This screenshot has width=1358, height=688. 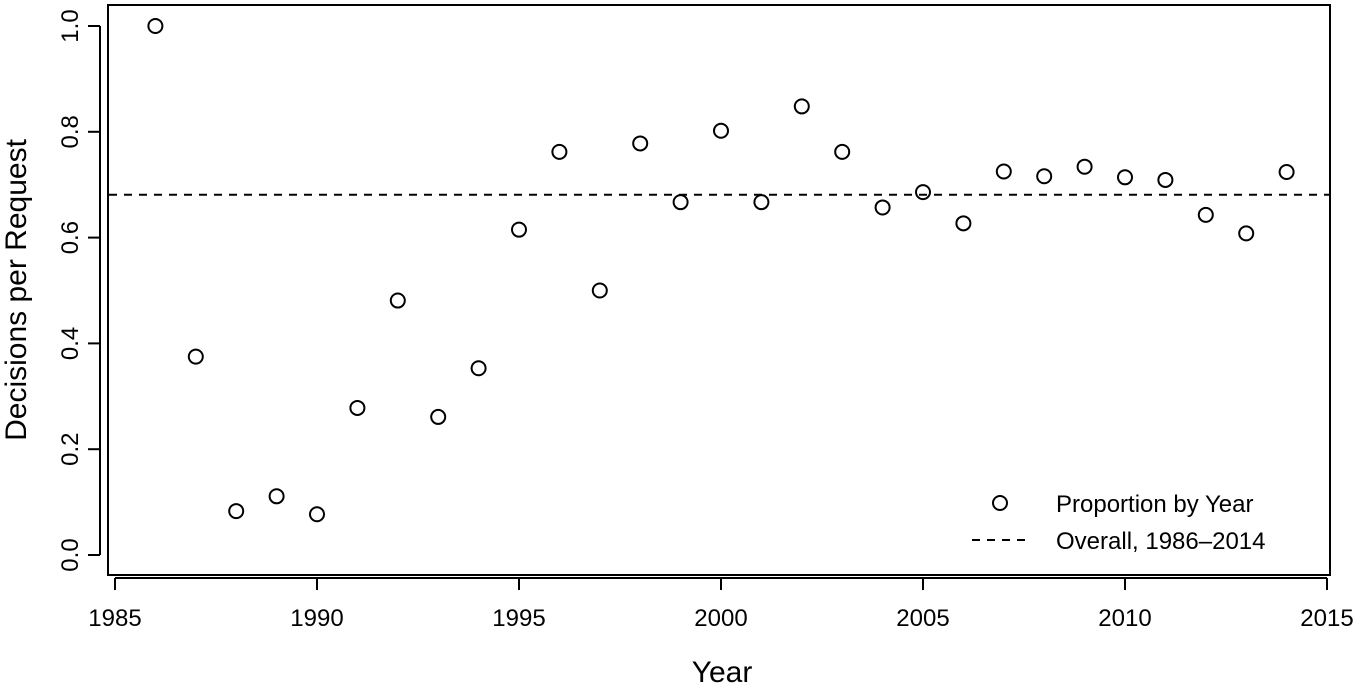 I want to click on x-tick-label: 2000, so click(x=720, y=618).